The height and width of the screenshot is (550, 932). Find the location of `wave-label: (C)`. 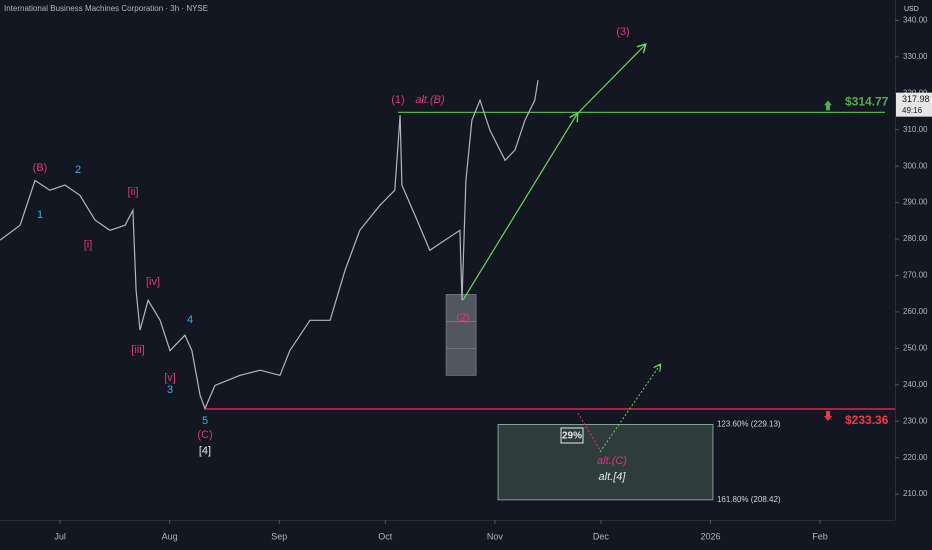

wave-label: (C) is located at coordinates (204, 435).